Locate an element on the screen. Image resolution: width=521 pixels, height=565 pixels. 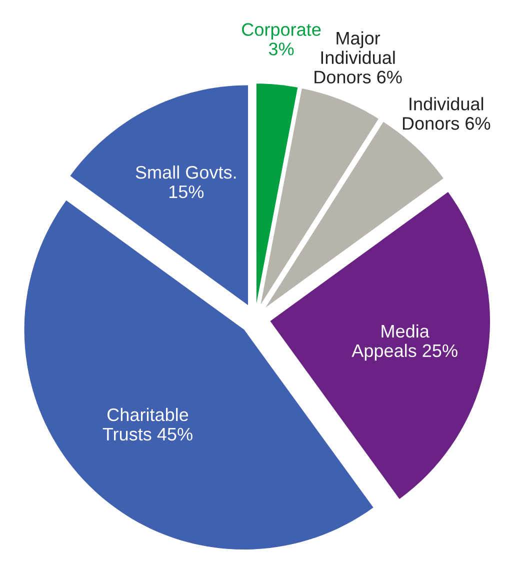
slice-label: Media Appeals 25% is located at coordinates (405, 342).